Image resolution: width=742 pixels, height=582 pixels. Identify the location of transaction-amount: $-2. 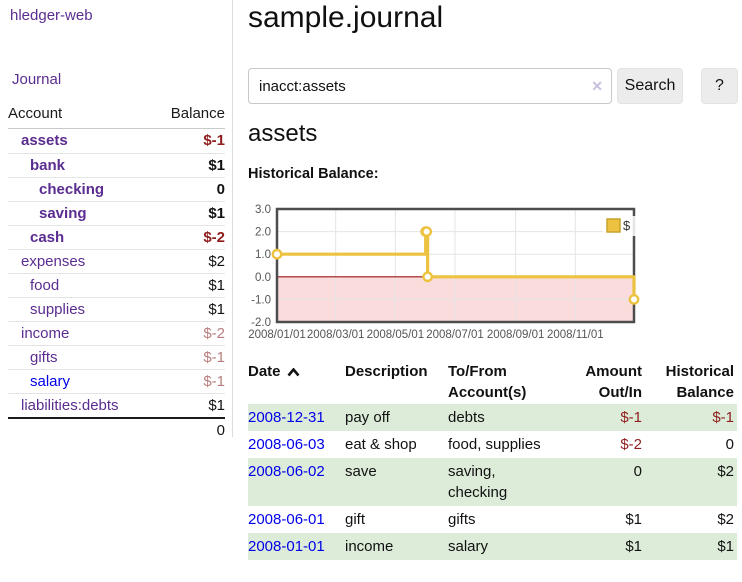
(631, 444).